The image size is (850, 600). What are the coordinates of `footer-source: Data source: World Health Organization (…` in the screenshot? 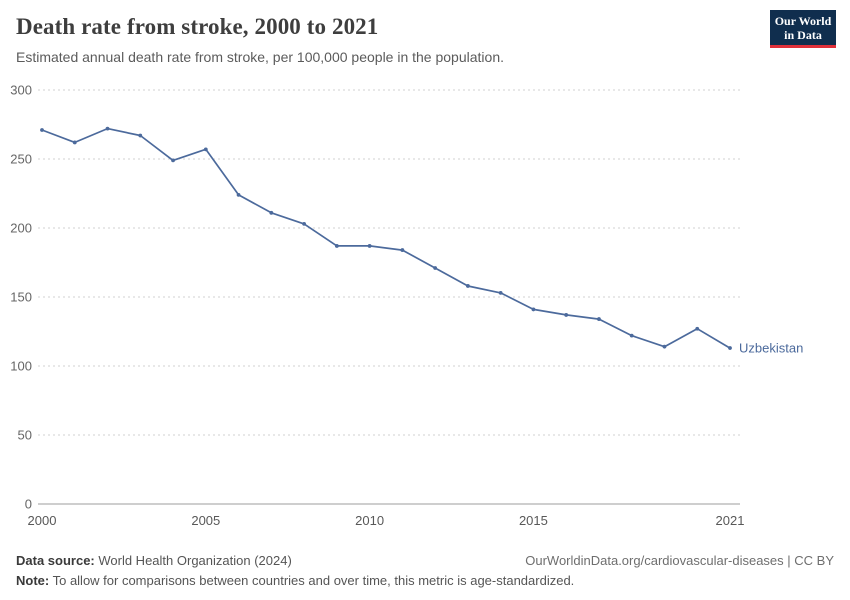 It's located at (154, 560).